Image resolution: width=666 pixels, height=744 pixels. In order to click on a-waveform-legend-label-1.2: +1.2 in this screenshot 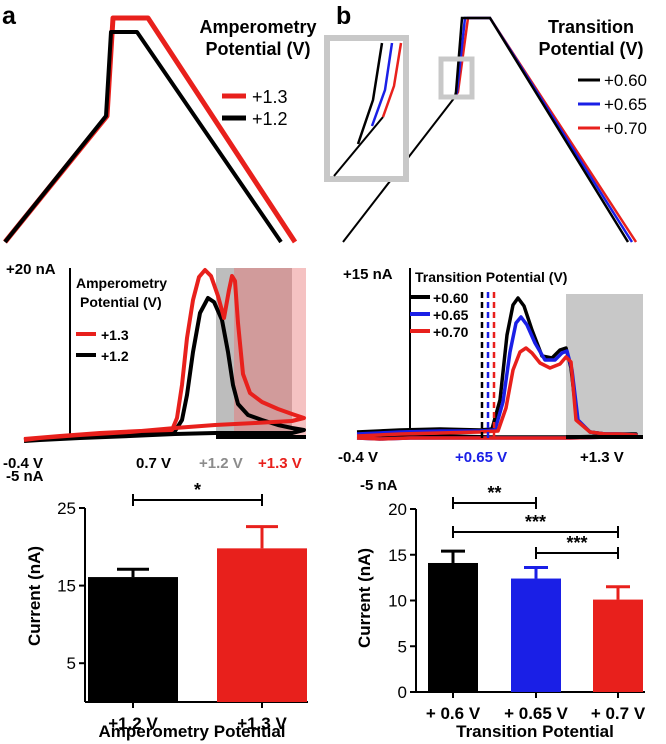, I will do `click(270, 119)`.